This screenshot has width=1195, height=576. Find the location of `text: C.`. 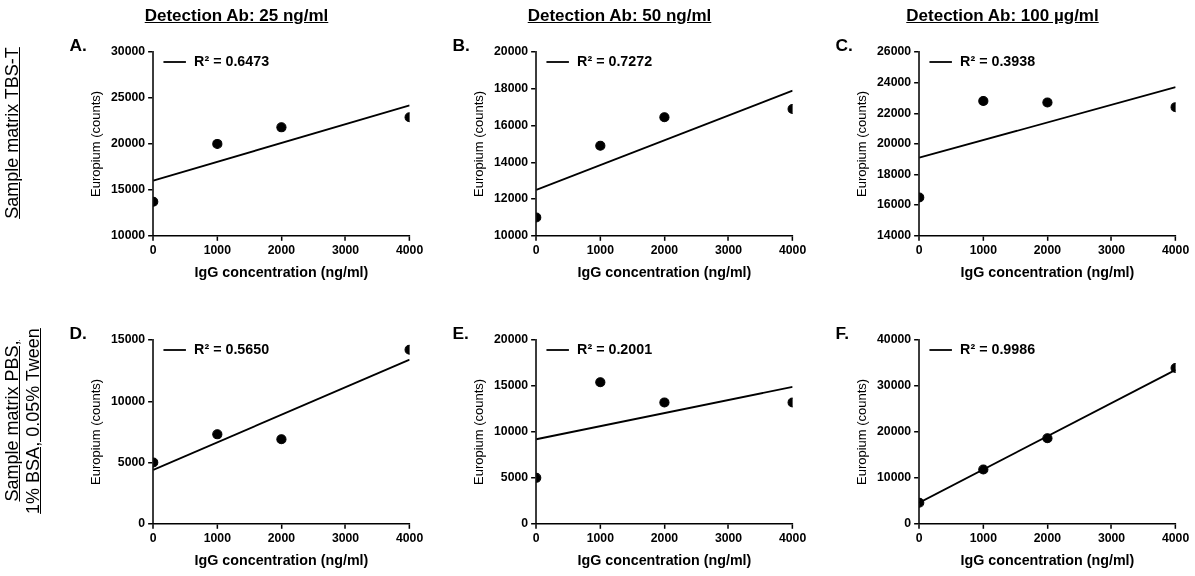

text: C. is located at coordinates (844, 45).